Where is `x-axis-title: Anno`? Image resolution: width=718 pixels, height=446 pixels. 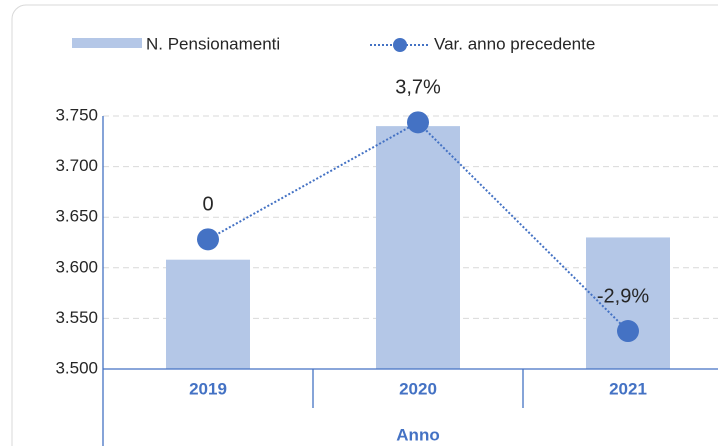
x-axis-title: Anno is located at coordinates (417, 434).